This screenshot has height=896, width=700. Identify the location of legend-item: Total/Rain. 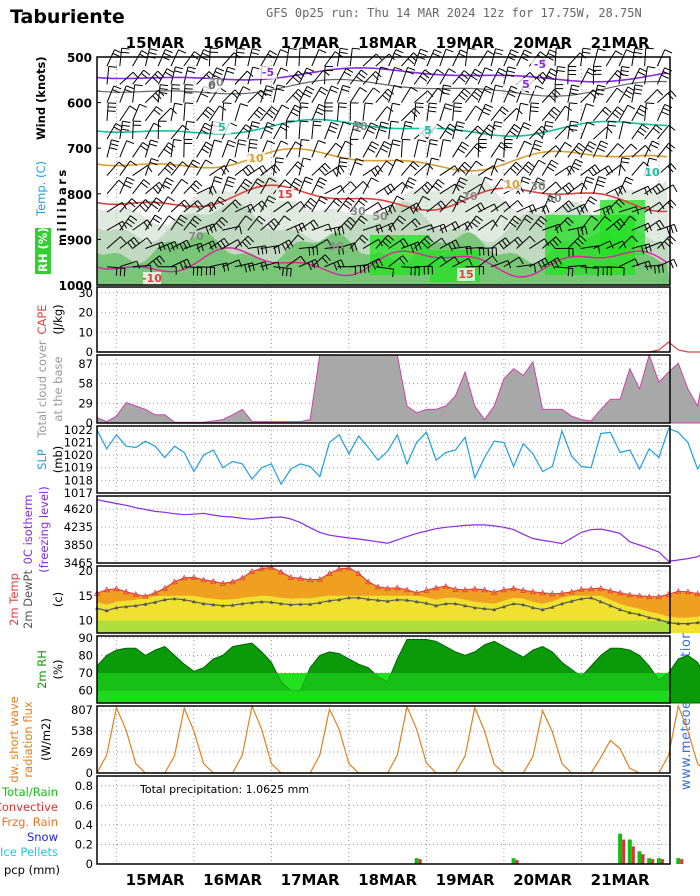
(29, 792).